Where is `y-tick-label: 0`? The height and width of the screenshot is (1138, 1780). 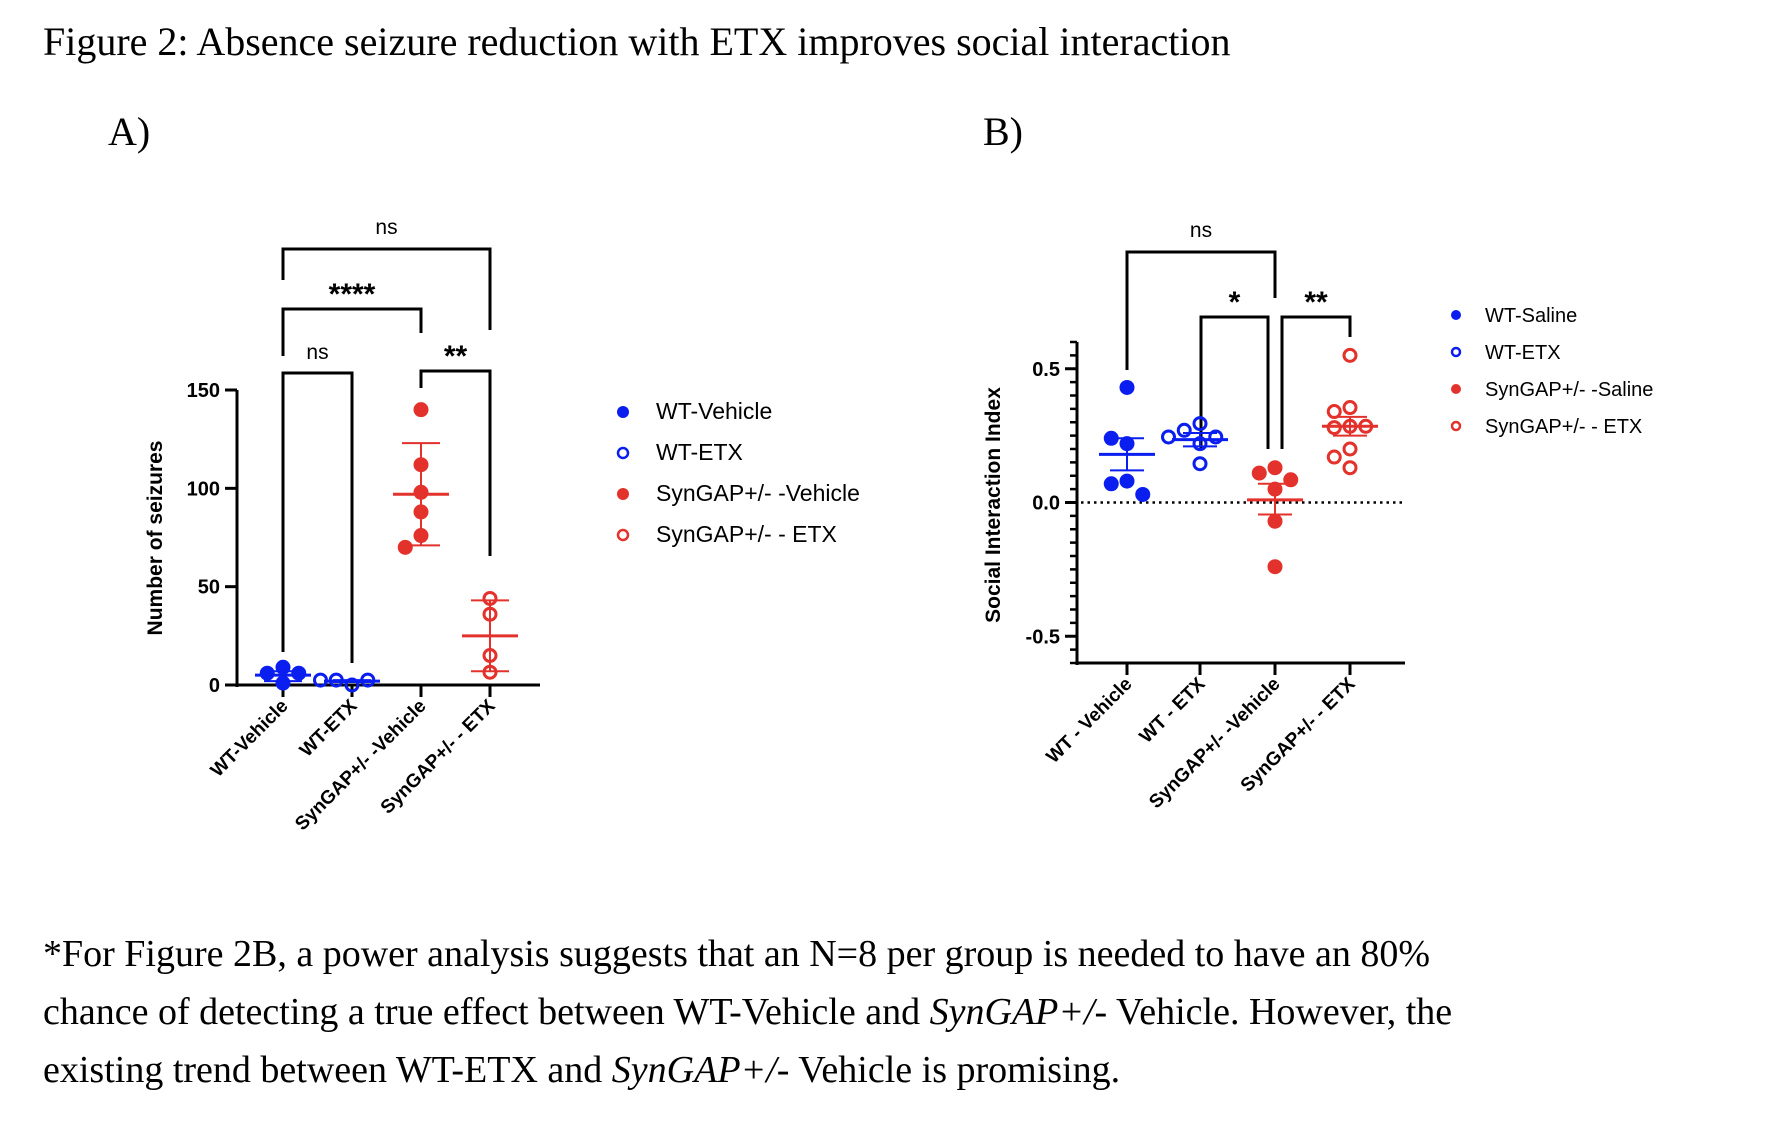 y-tick-label: 0 is located at coordinates (214, 686).